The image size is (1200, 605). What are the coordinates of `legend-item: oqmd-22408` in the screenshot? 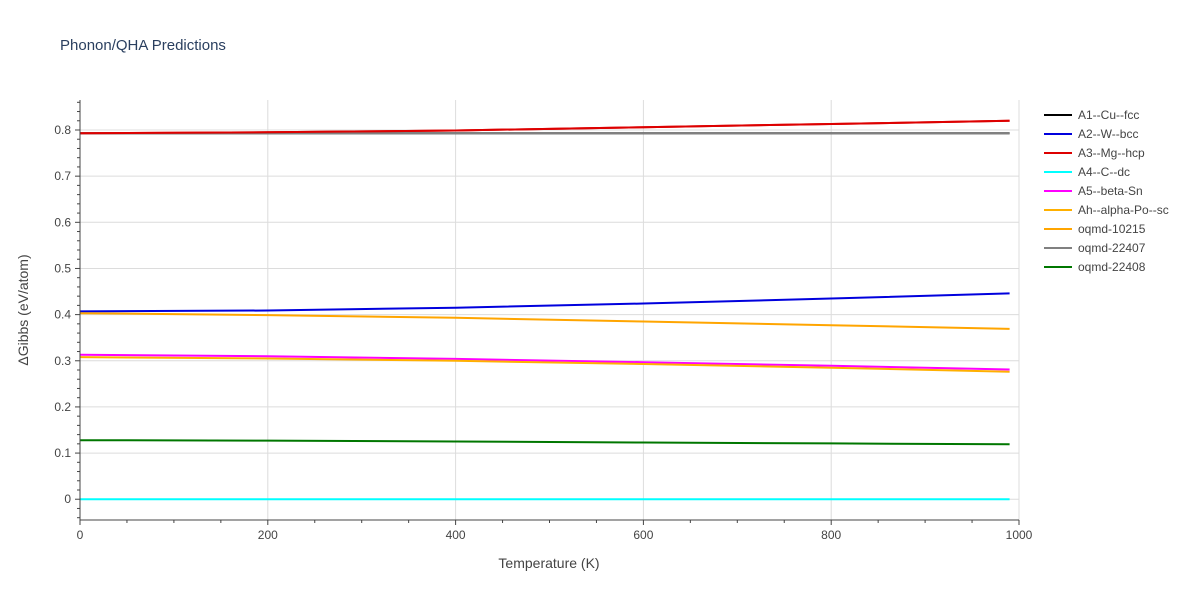 It's located at (1095, 267).